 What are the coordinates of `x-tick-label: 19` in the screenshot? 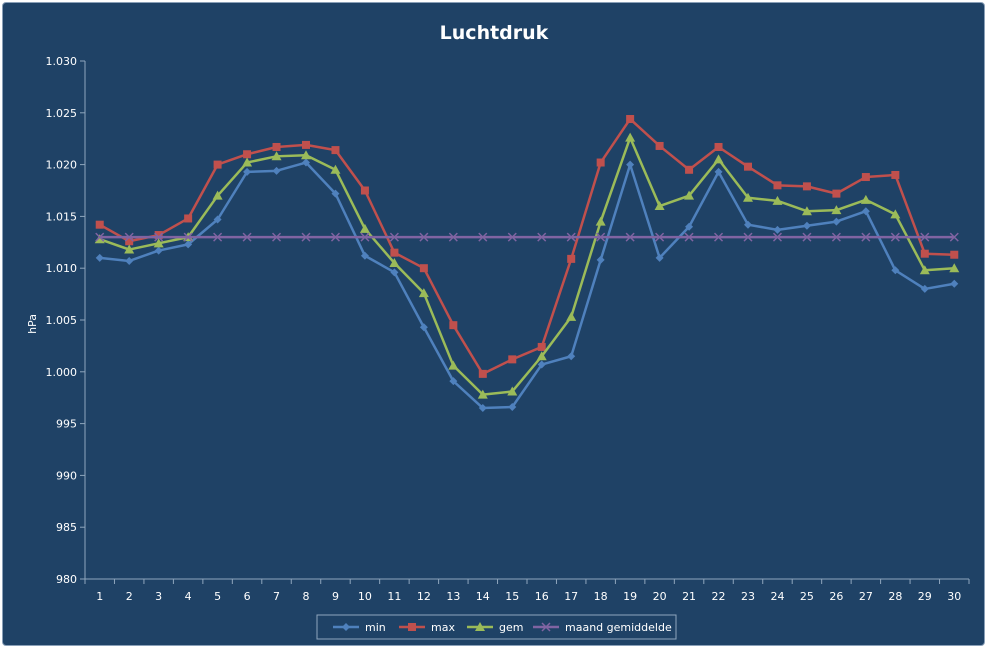 It's located at (630, 596).